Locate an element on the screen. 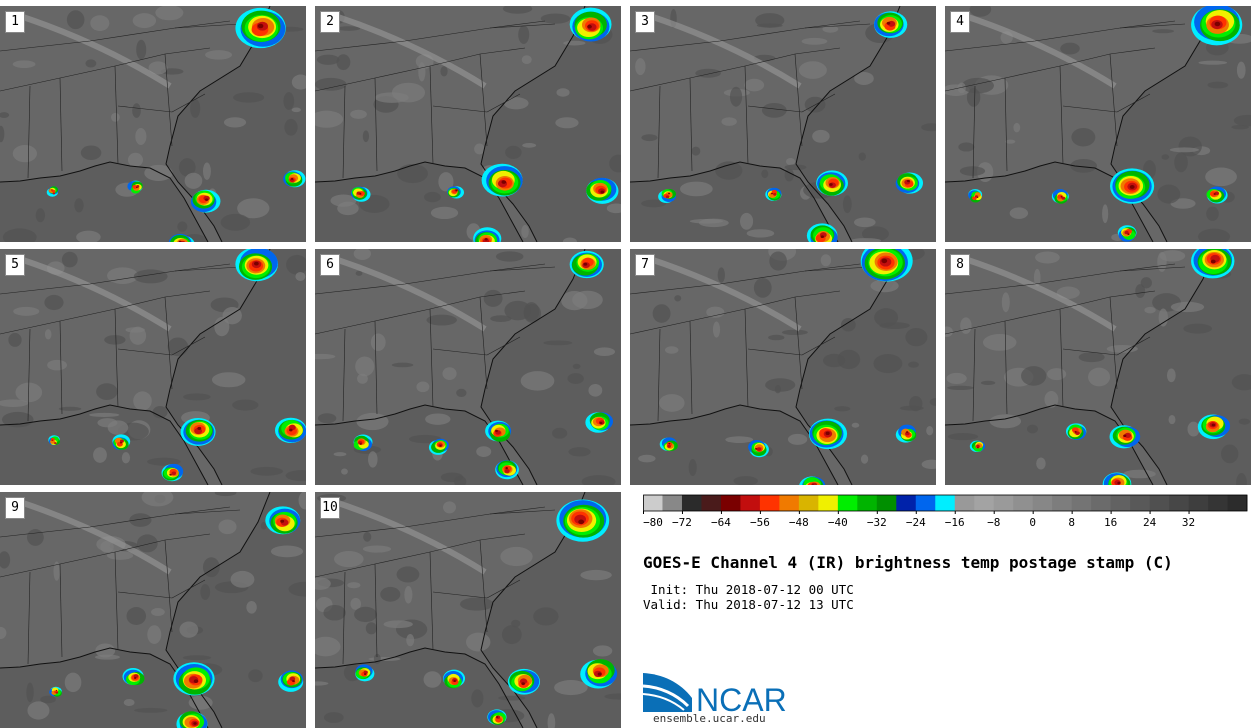  stamp-panel-1: 1 is located at coordinates (153, 124).